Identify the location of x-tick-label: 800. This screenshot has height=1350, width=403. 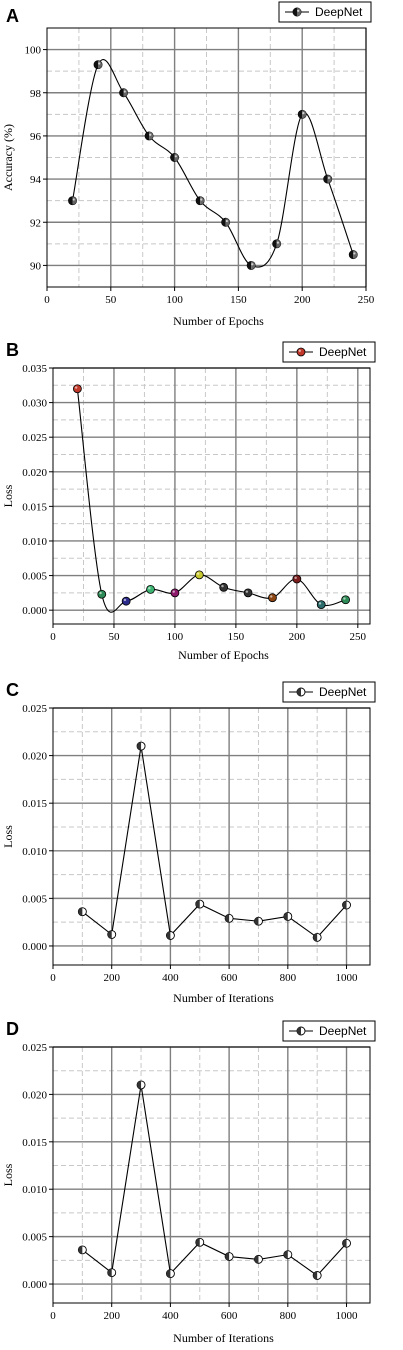
(288, 978).